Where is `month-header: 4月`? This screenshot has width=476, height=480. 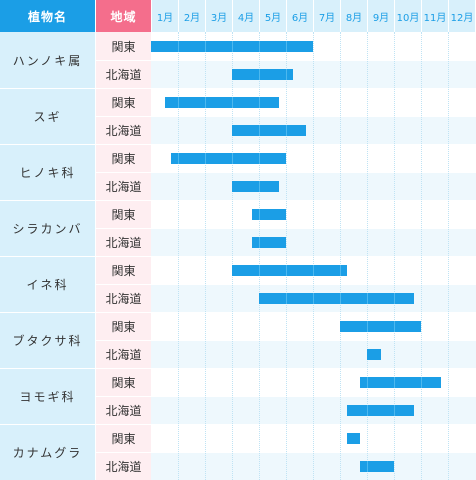 month-header: 4月 is located at coordinates (246, 16).